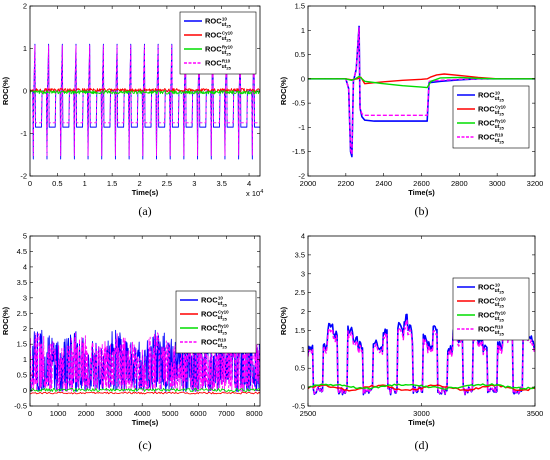 This screenshot has height=460, width=550. What do you see at coordinates (535, 413) in the screenshot?
I see `x-tick-label: 3500` at bounding box center [535, 413].